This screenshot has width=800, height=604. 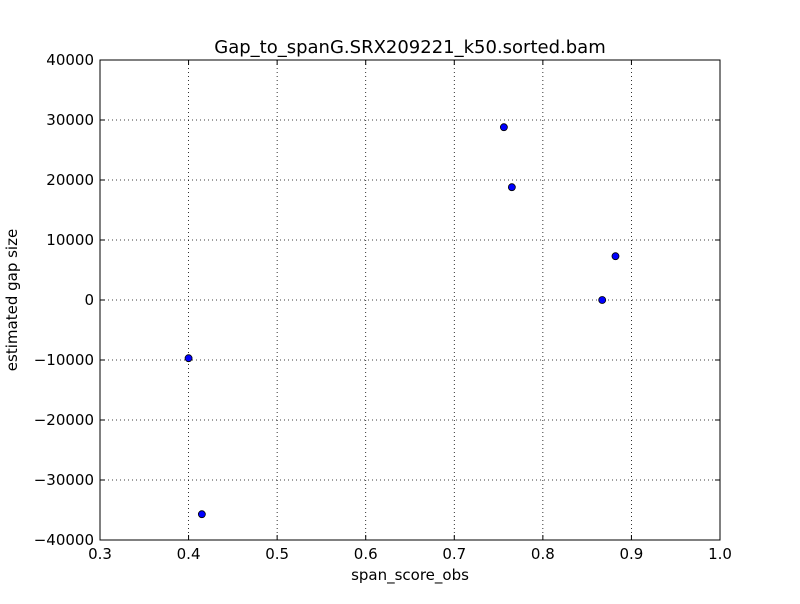 I want to click on y-tick-label: 0, so click(x=89, y=300).